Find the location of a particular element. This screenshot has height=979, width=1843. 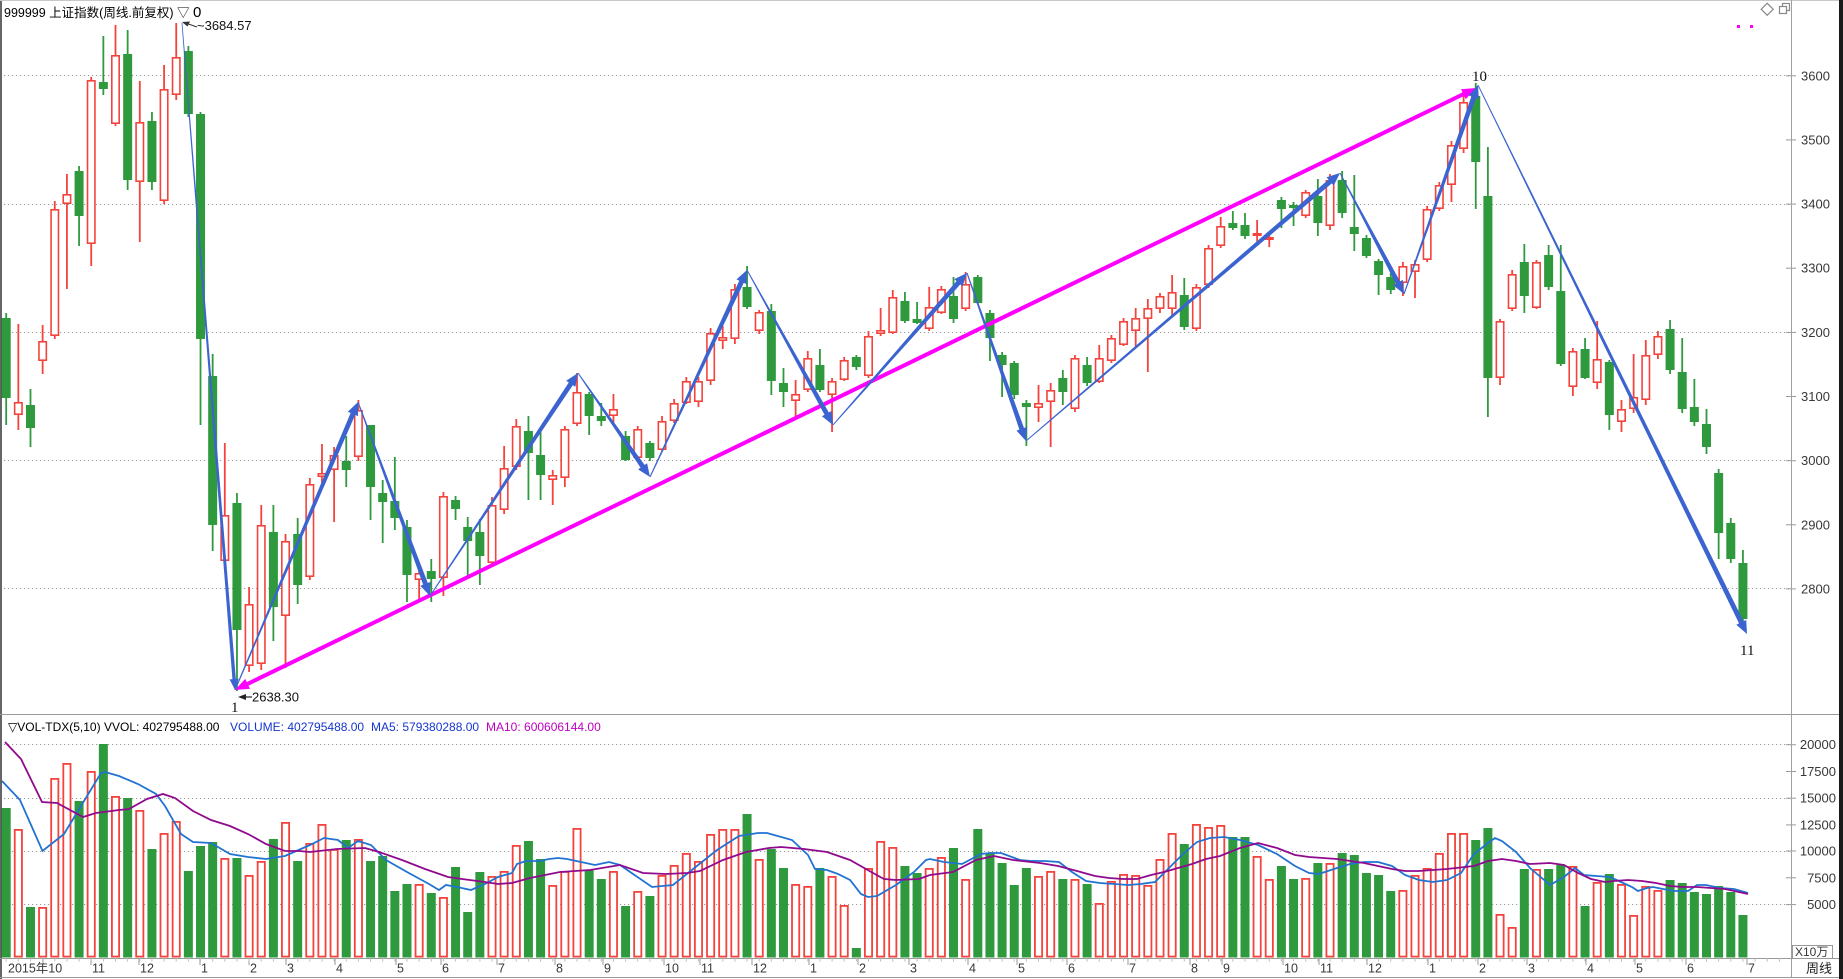

svg-text: 3100 is located at coordinates (1815, 396).